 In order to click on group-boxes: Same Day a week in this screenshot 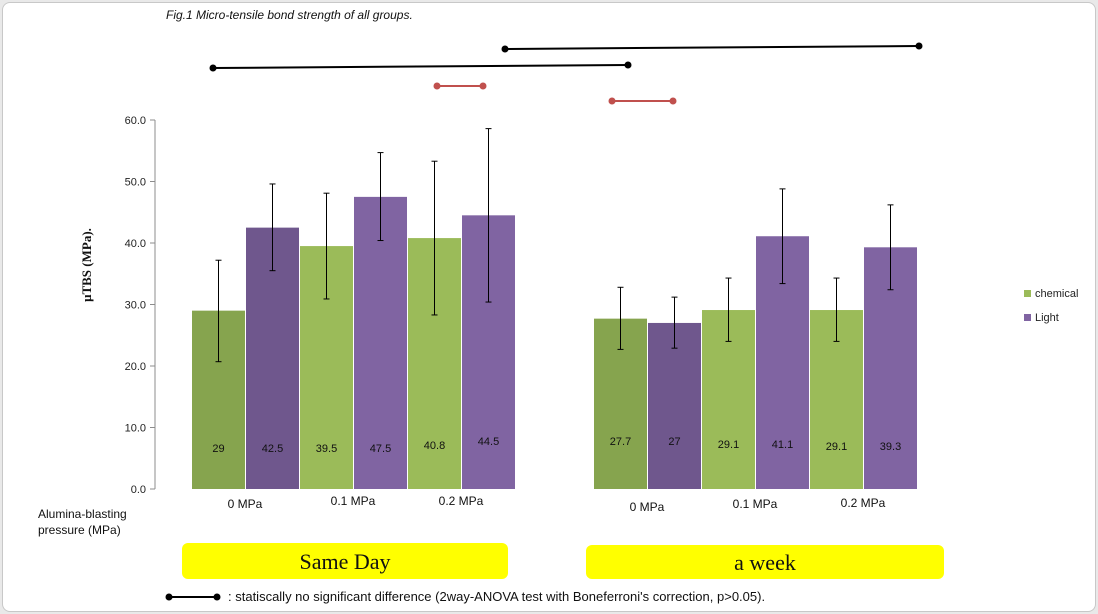, I will do `click(563, 561)`.